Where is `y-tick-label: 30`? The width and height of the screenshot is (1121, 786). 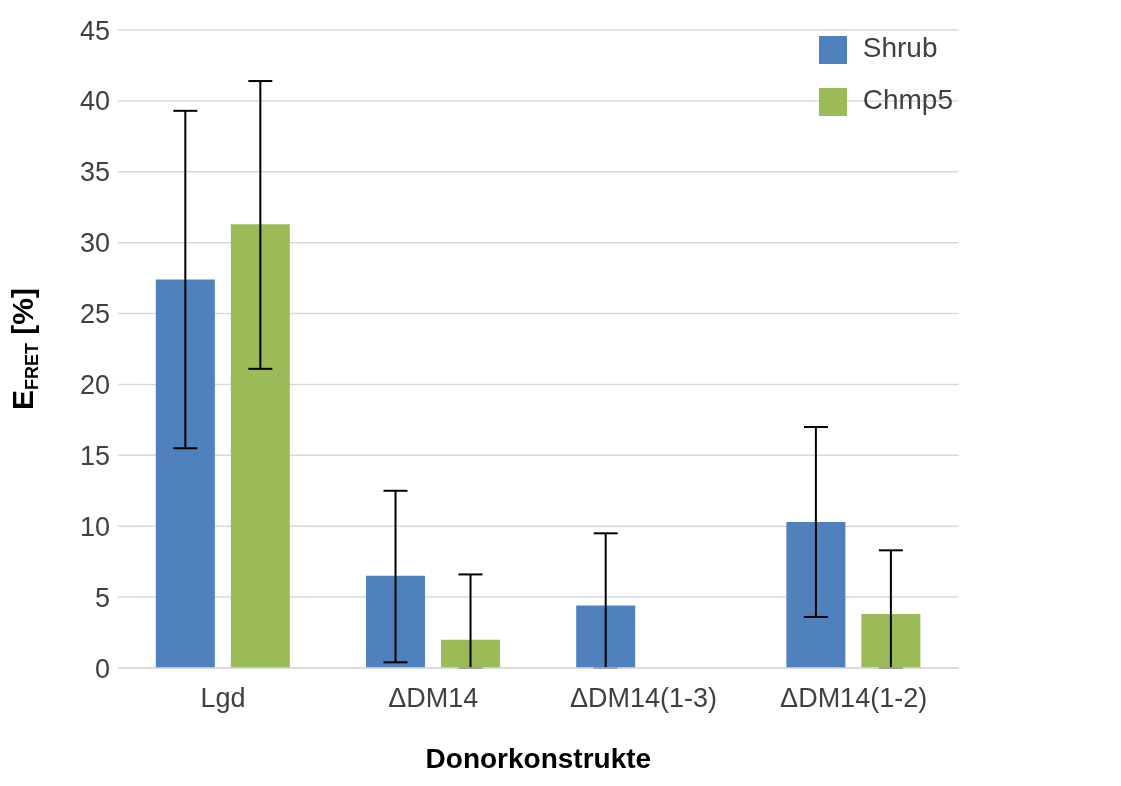
y-tick-label: 30 is located at coordinates (94, 243).